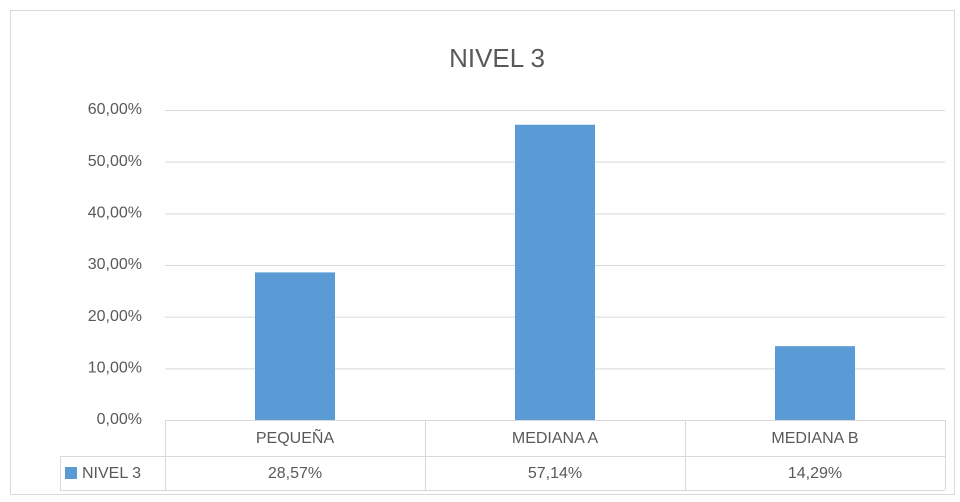  I want to click on data-table-value: 28,57%, so click(295, 473).